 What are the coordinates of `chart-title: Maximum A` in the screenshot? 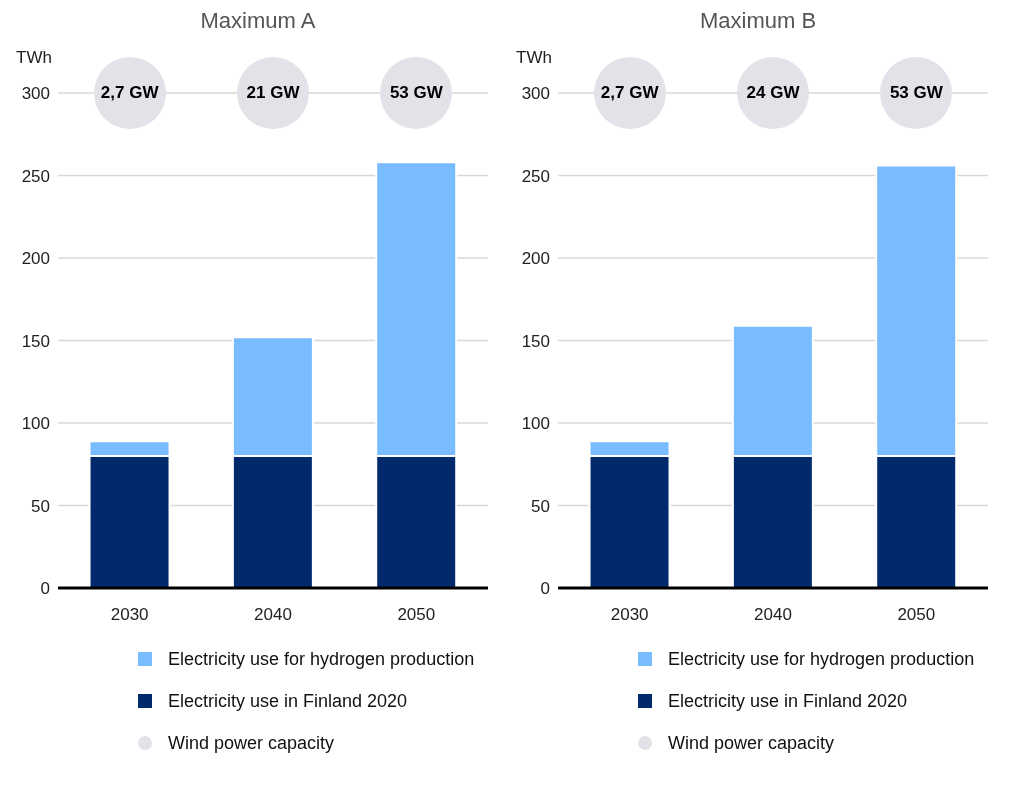 It's located at (258, 21).